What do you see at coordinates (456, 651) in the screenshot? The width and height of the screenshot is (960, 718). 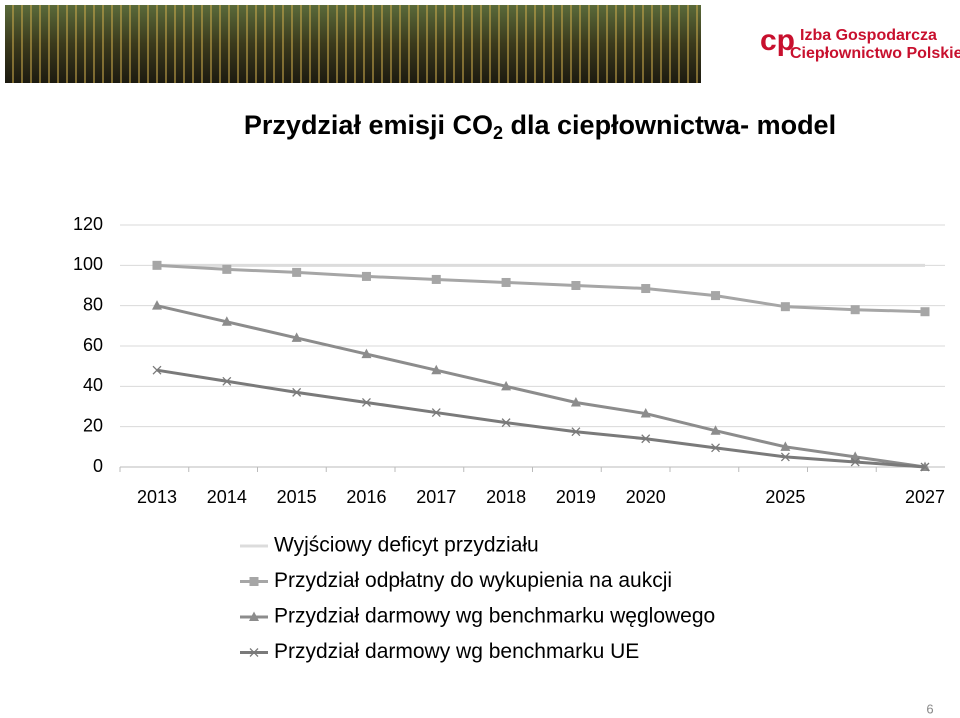 I see `legend-label: Przydział darmowy wg benchmarku UE` at bounding box center [456, 651].